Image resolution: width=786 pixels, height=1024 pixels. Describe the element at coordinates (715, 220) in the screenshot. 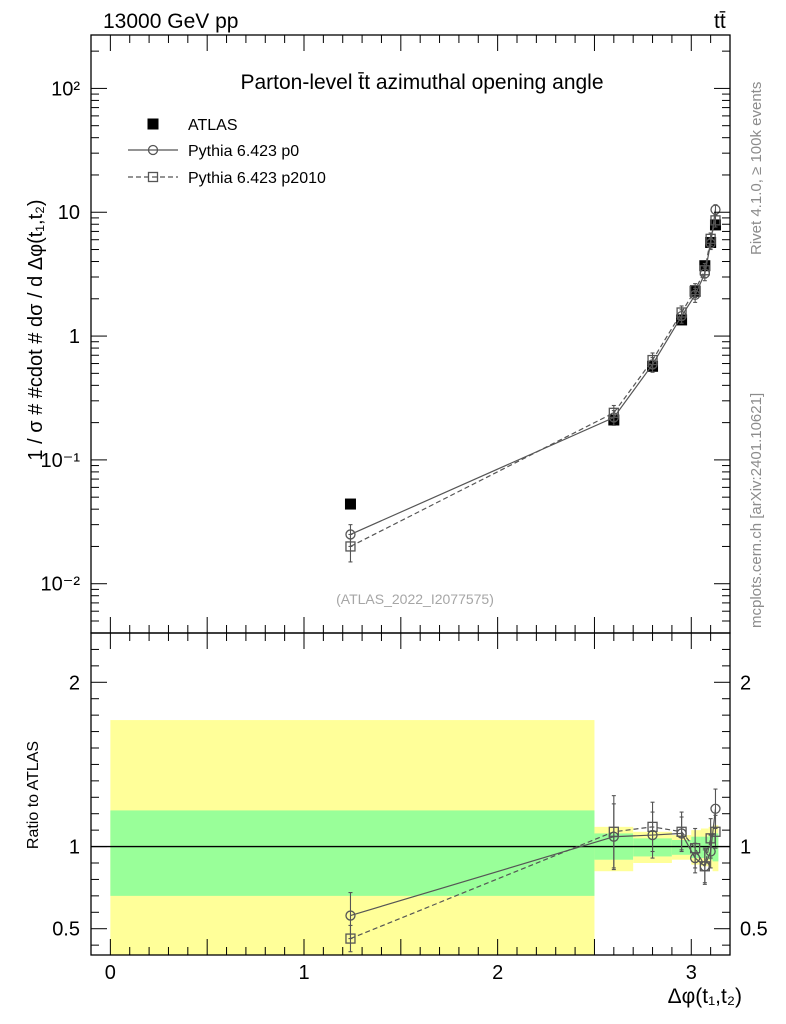

I see `pythia-p2010-main-marker` at that location.